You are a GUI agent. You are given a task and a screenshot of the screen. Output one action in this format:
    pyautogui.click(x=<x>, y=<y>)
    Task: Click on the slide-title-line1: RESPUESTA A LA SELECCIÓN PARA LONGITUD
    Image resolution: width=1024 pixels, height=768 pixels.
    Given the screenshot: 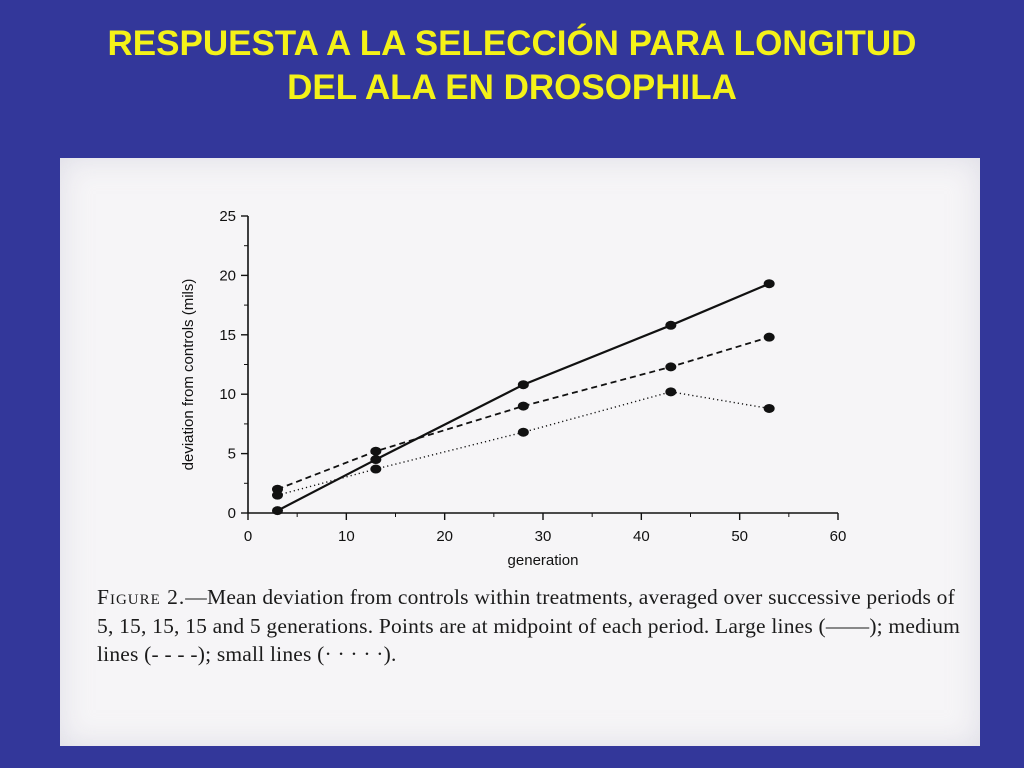 What is the action you would take?
    pyautogui.click(x=512, y=43)
    